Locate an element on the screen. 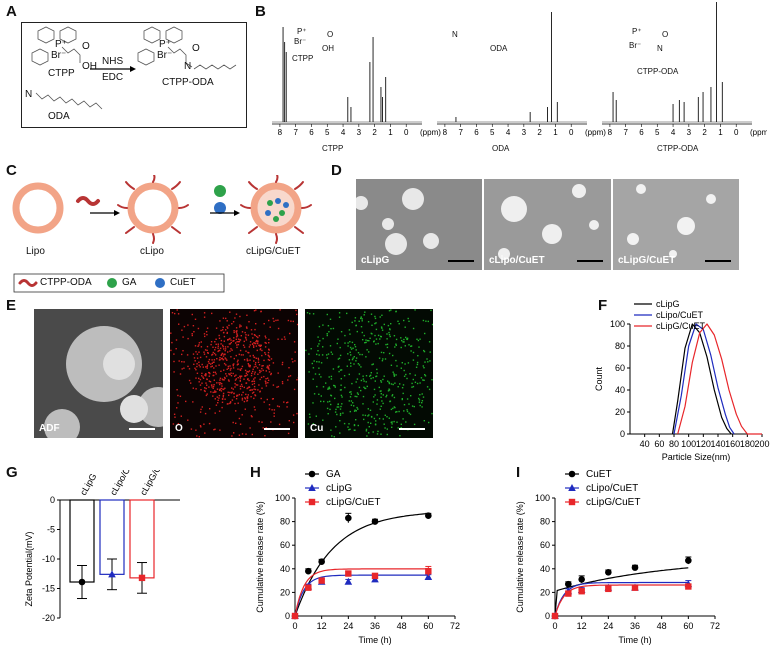 This screenshot has height=649, width=777. y-tick-label: 20 is located at coordinates (620, 412).